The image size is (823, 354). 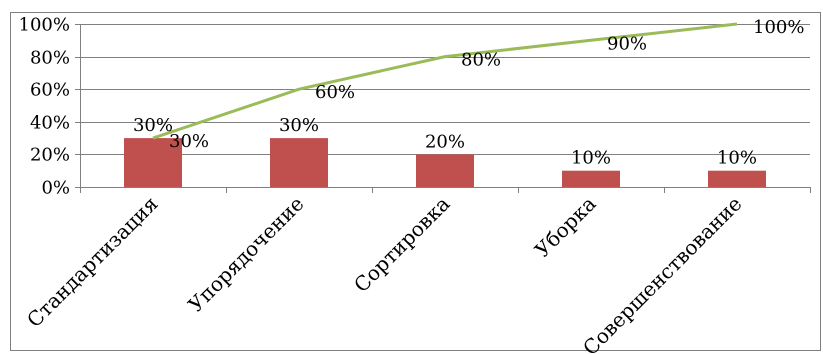 I want to click on line-data-label: 100%, so click(x=778, y=27).